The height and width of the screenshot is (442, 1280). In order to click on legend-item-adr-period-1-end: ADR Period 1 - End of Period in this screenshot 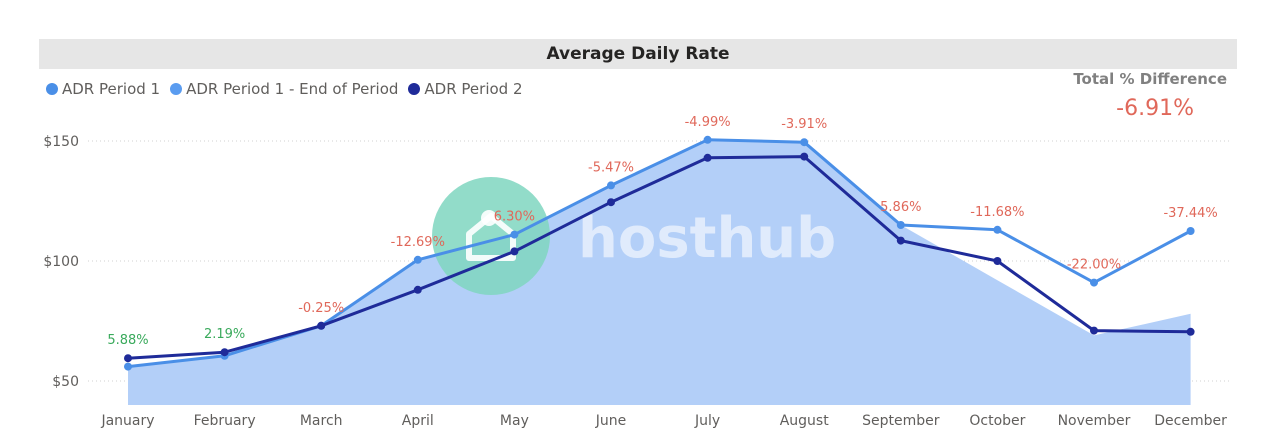, I will do `click(284, 89)`.